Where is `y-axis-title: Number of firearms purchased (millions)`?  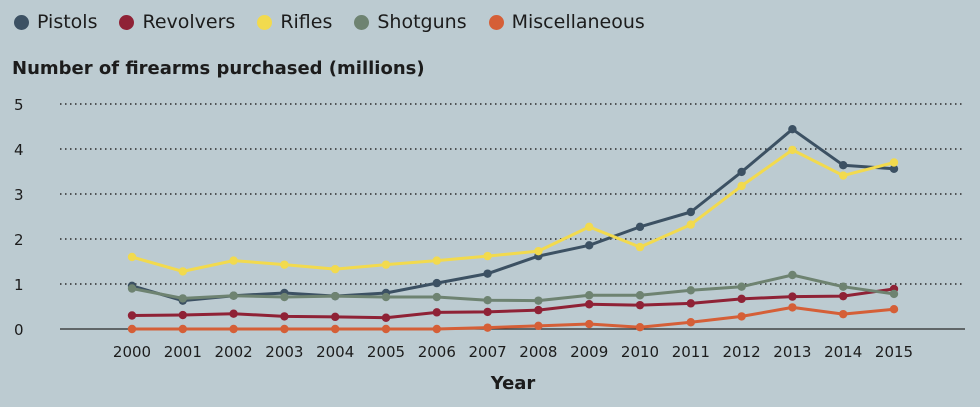 y-axis-title: Number of firearms purchased (millions) is located at coordinates (218, 68).